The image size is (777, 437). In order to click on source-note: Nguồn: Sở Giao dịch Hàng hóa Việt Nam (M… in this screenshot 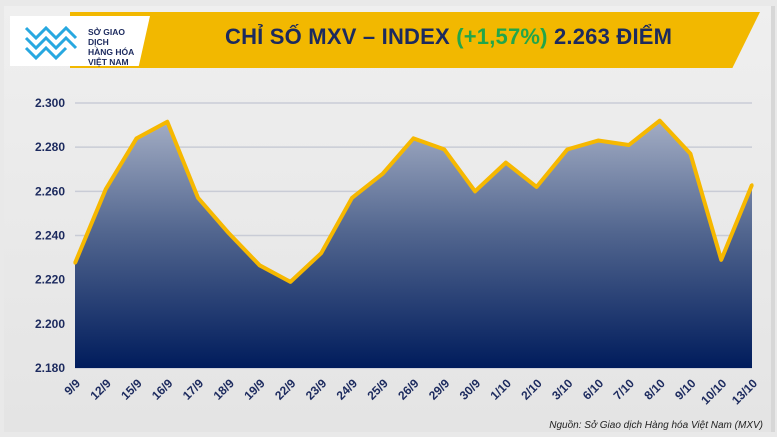, I will do `click(656, 425)`.